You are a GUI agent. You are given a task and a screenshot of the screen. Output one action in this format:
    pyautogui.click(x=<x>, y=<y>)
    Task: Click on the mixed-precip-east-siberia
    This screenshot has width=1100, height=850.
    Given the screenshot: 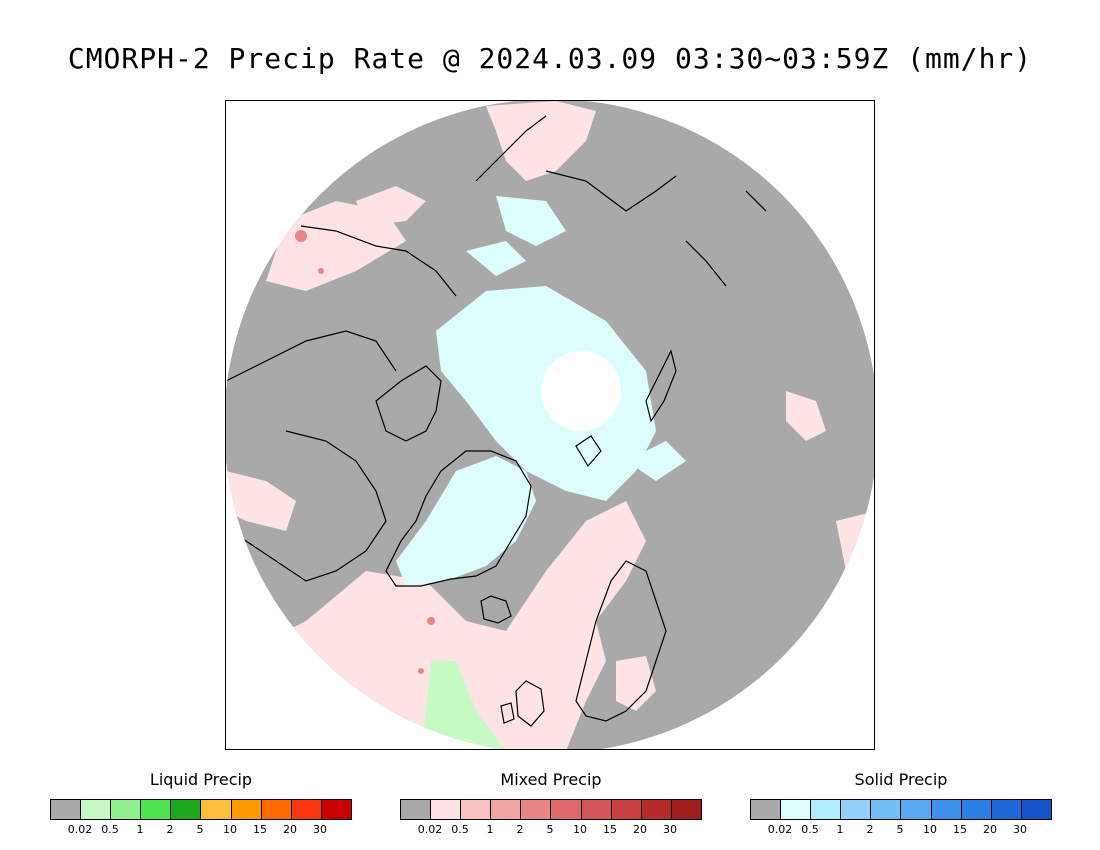 What is the action you would take?
    pyautogui.click(x=541, y=141)
    